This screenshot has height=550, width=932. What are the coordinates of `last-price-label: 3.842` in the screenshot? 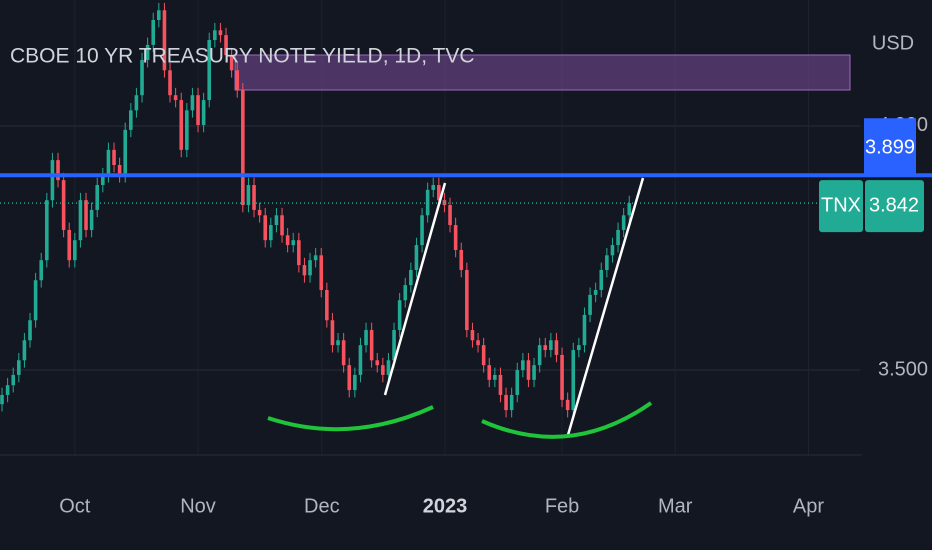 It's located at (894, 205).